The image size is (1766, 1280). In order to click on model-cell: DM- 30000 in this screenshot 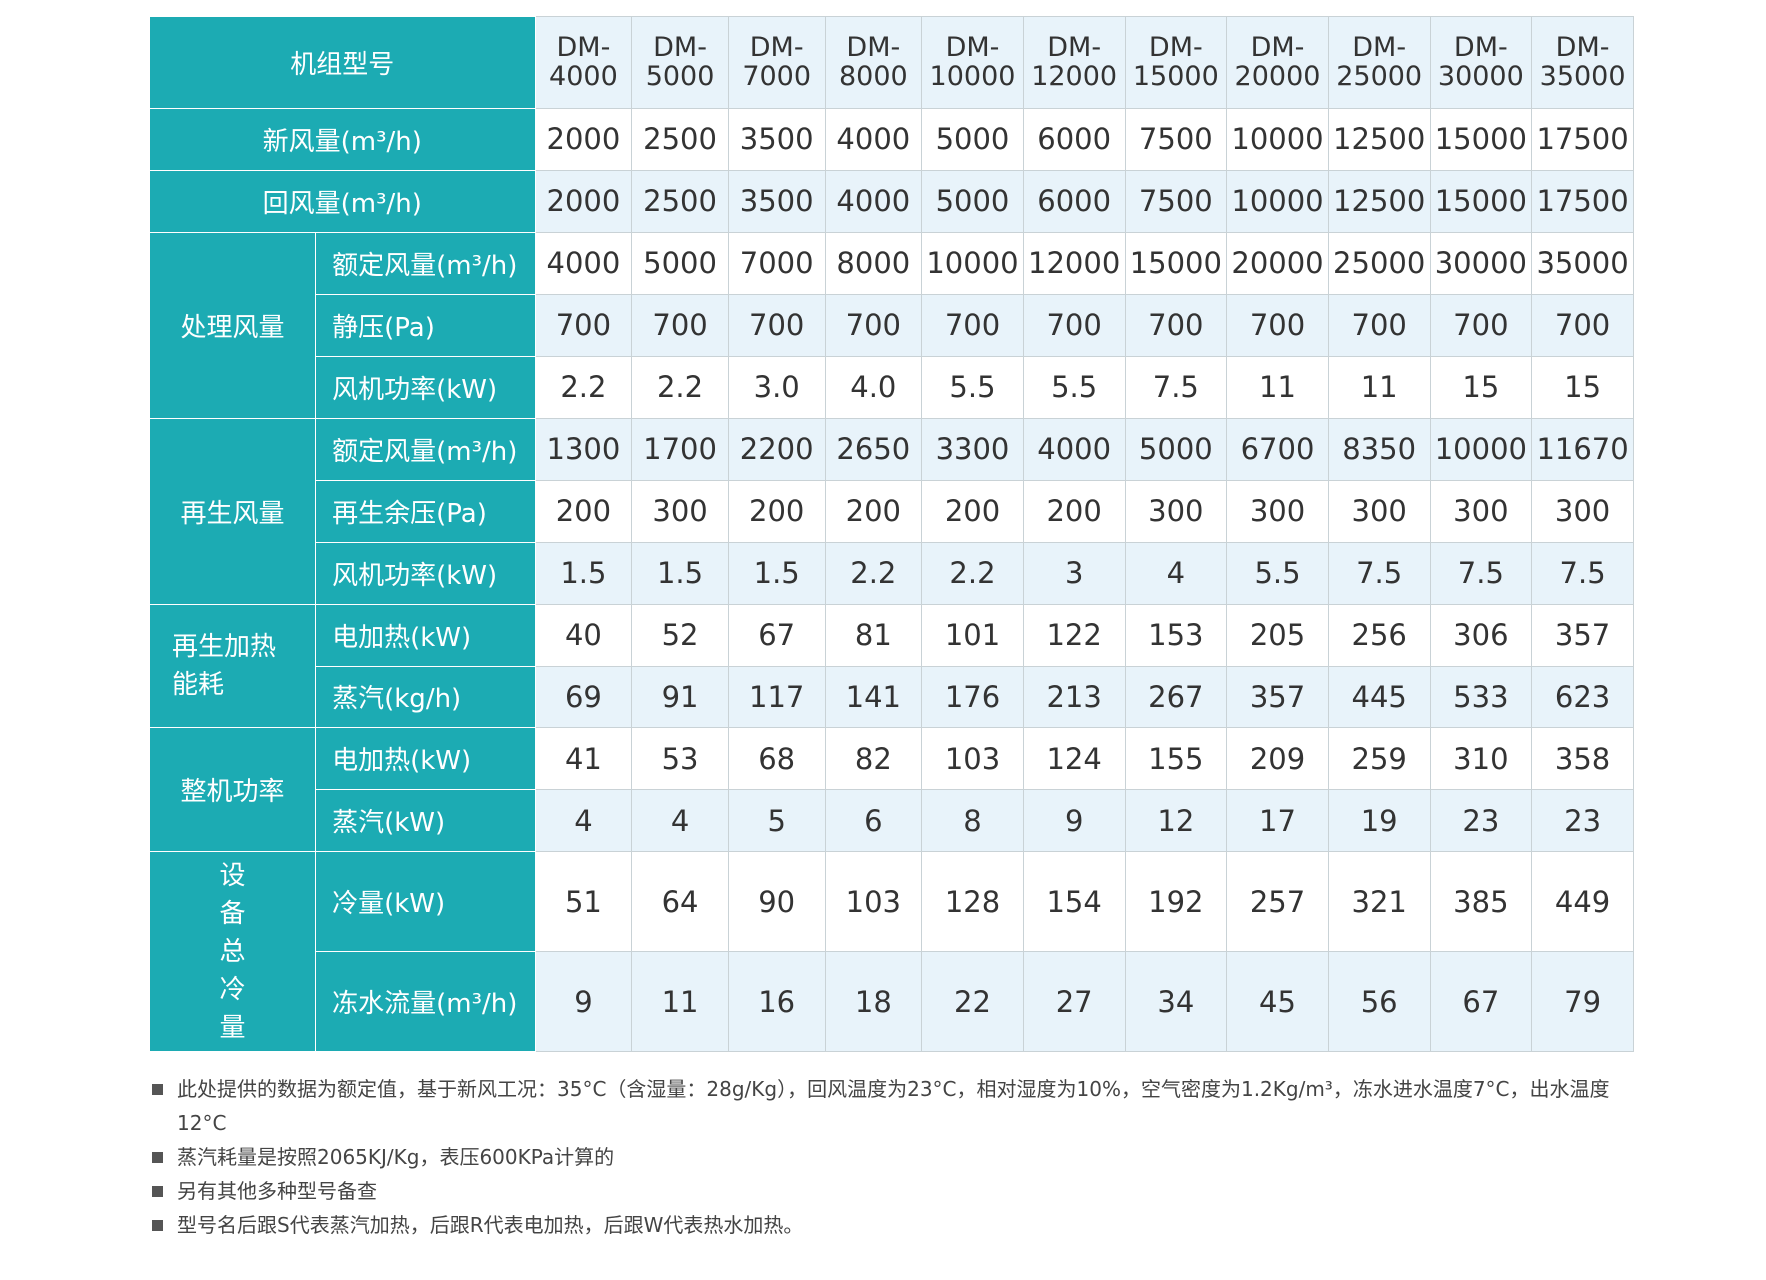, I will do `click(1481, 62)`.